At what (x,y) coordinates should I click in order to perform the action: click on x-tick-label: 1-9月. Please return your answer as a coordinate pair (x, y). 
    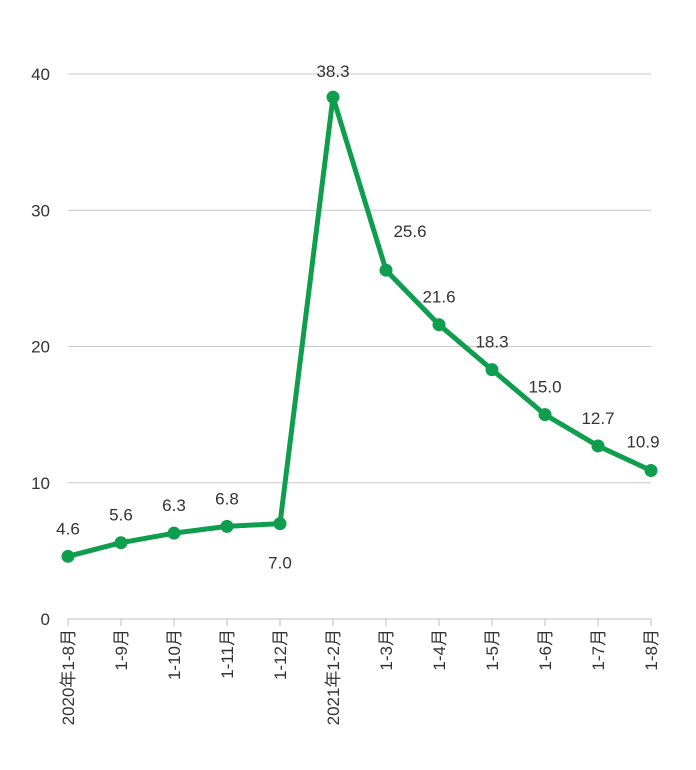
    Looking at the image, I should click on (121, 650).